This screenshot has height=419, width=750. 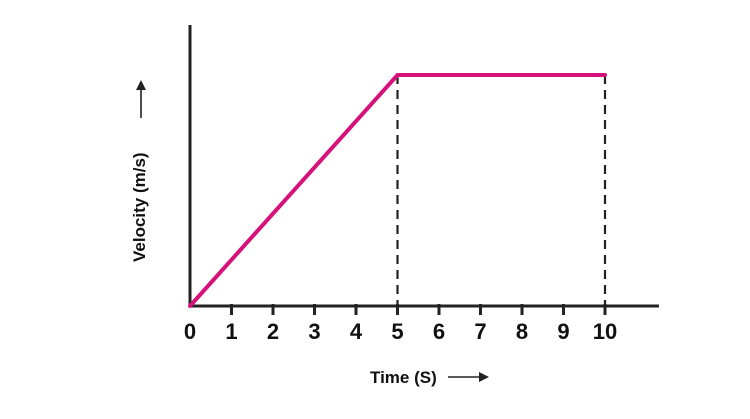 What do you see at coordinates (484, 377) in the screenshot?
I see `x-axis-arrow-head` at bounding box center [484, 377].